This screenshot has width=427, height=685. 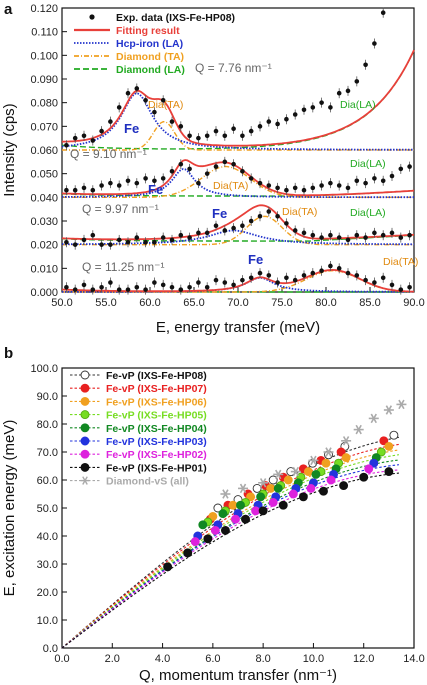 What do you see at coordinates (162, 659) in the screenshot?
I see `x-tick-label: 4.0` at bounding box center [162, 659].